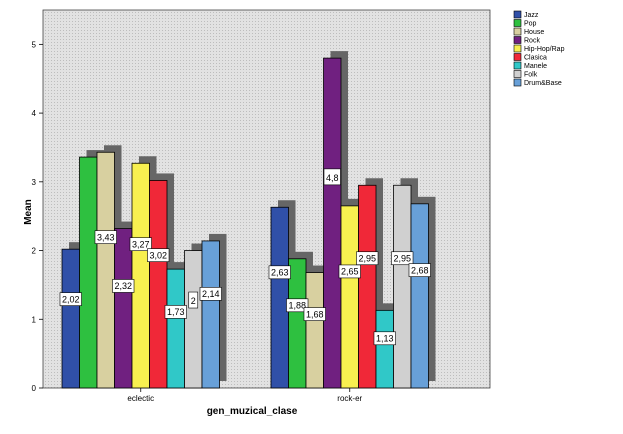 The height and width of the screenshot is (434, 623). I want to click on data-label-text: 3,27, so click(141, 244).